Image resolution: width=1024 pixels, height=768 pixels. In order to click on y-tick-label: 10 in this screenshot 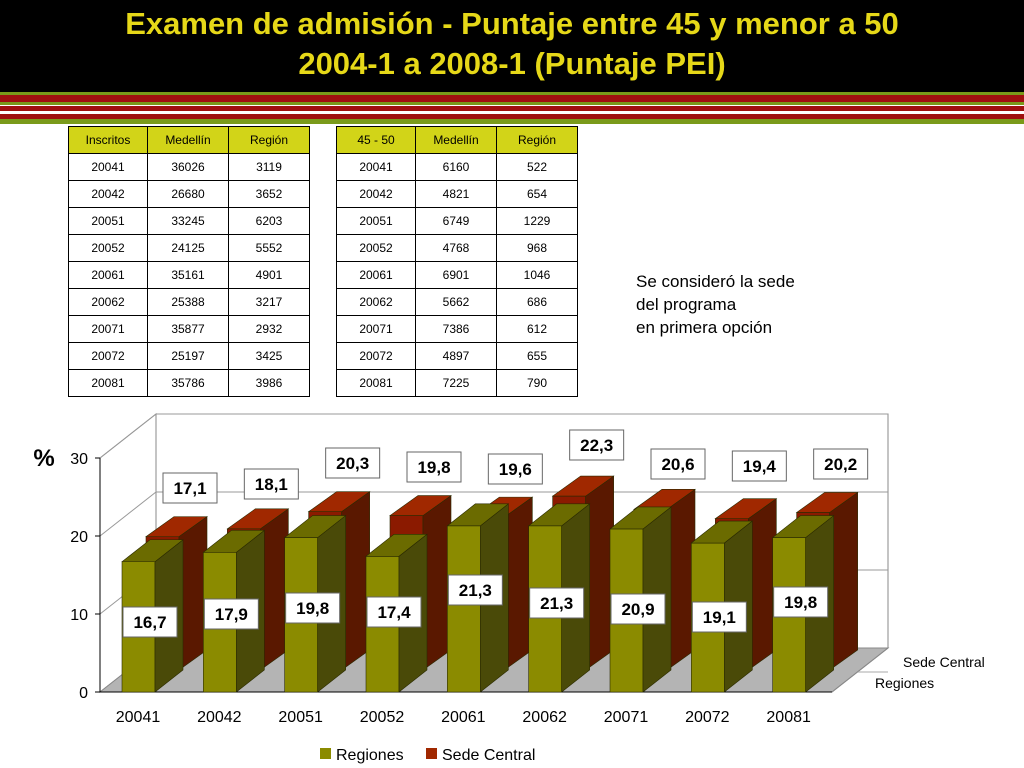, I will do `click(79, 615)`.